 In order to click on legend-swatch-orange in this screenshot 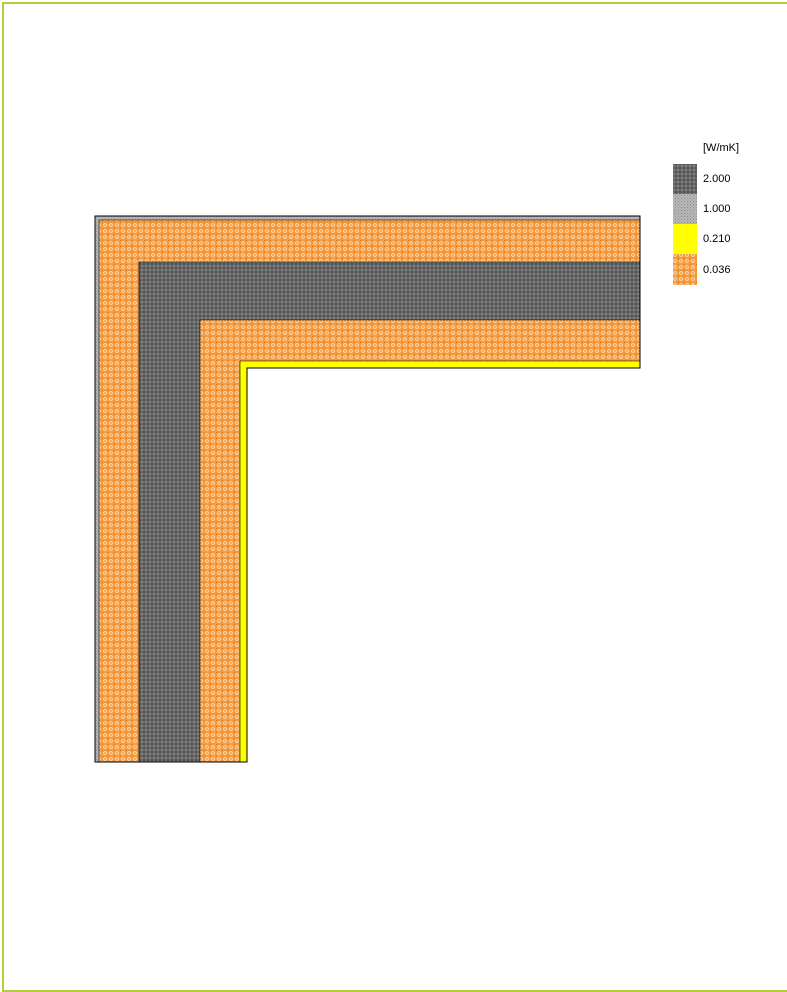, I will do `click(685, 269)`.